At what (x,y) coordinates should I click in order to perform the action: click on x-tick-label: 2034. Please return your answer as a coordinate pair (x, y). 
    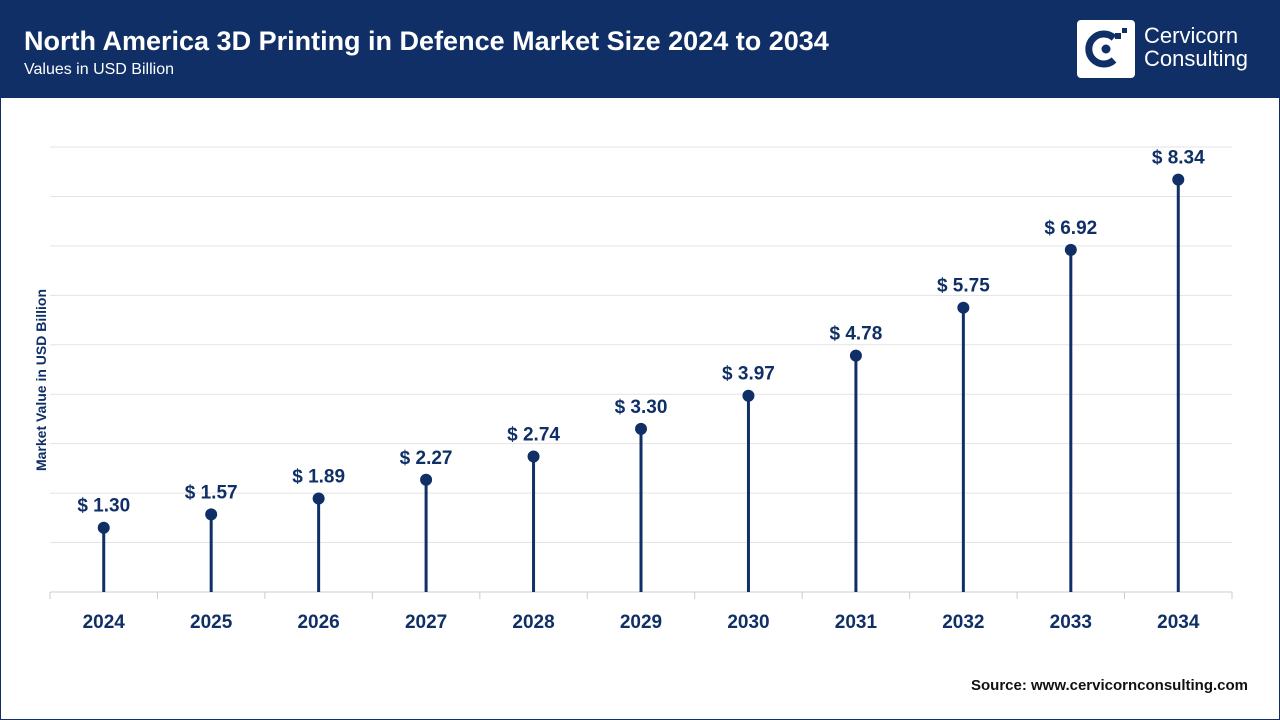
    Looking at the image, I should click on (1178, 622).